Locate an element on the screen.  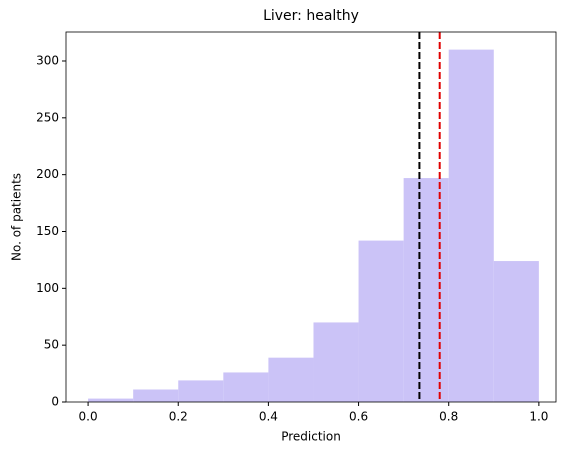
y-axis-label: No. of patients is located at coordinates (17, 217).